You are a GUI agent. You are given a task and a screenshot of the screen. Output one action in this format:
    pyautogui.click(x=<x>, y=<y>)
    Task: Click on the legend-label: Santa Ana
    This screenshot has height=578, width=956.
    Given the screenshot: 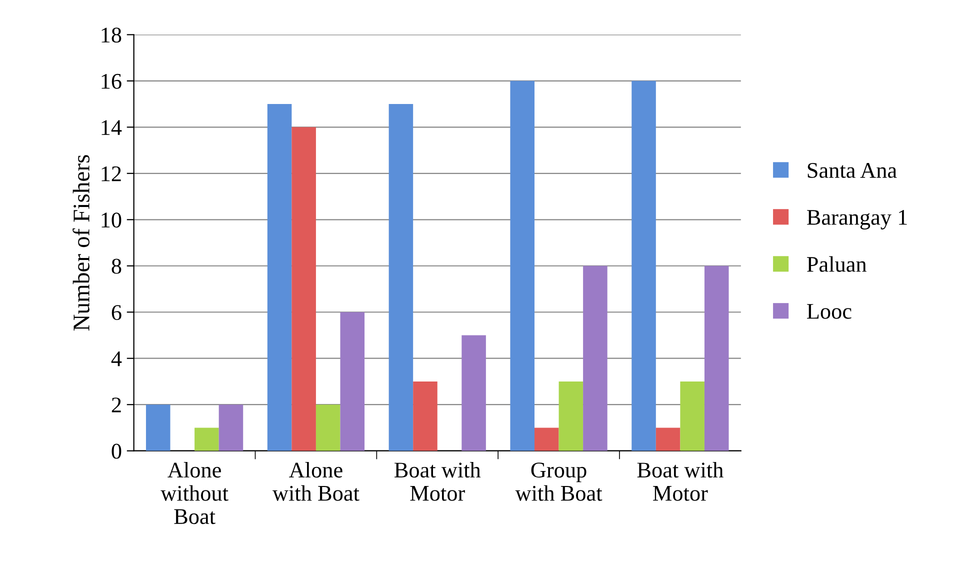 What is the action you would take?
    pyautogui.click(x=852, y=170)
    